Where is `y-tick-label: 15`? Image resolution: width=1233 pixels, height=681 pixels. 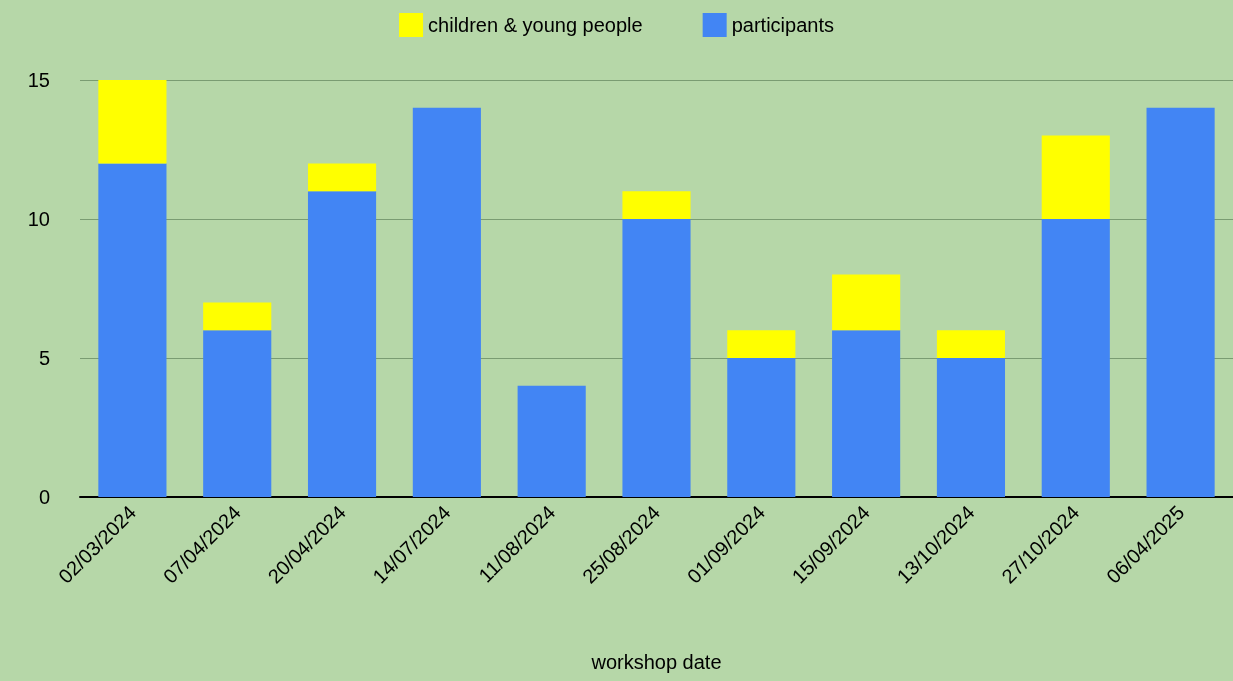
y-tick-label: 15 is located at coordinates (38, 80).